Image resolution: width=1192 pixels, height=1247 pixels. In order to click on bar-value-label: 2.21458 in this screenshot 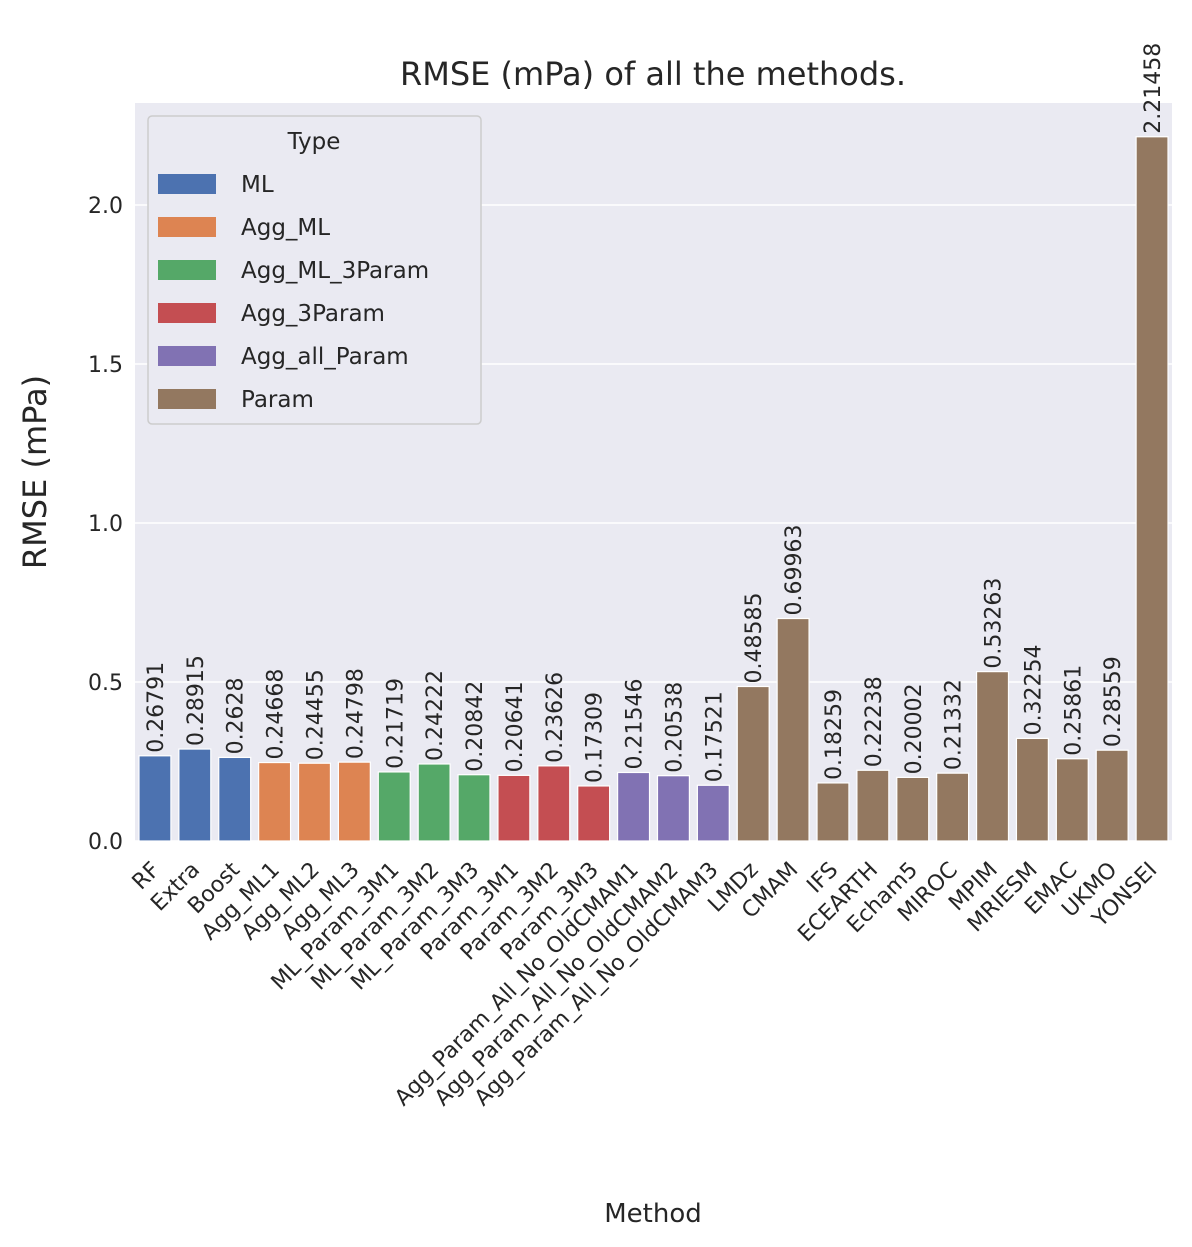, I will do `click(1153, 88)`.